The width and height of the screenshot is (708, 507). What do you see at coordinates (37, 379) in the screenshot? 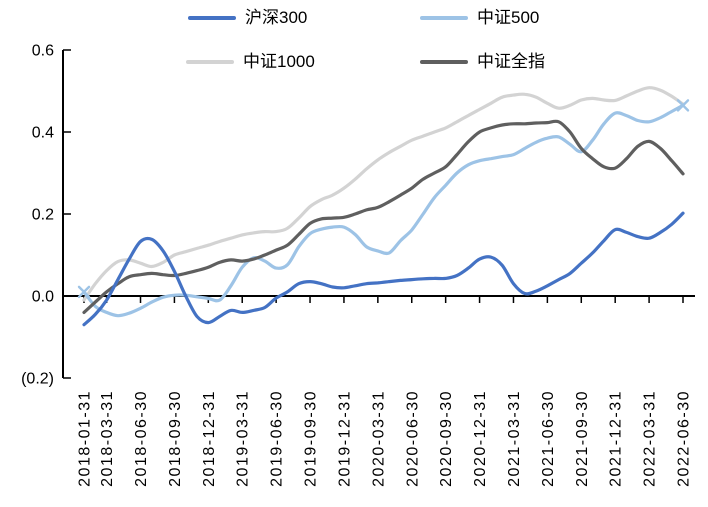
I see `y-axis-tick-label: (0.2)` at bounding box center [37, 379].